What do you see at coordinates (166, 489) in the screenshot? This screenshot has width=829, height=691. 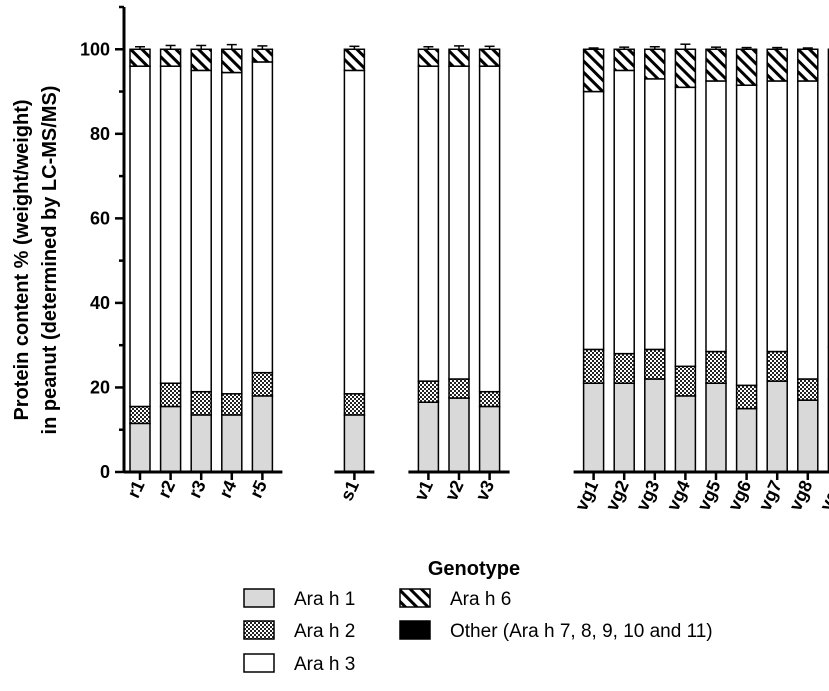 I see `x-tick-label-r2: r2` at bounding box center [166, 489].